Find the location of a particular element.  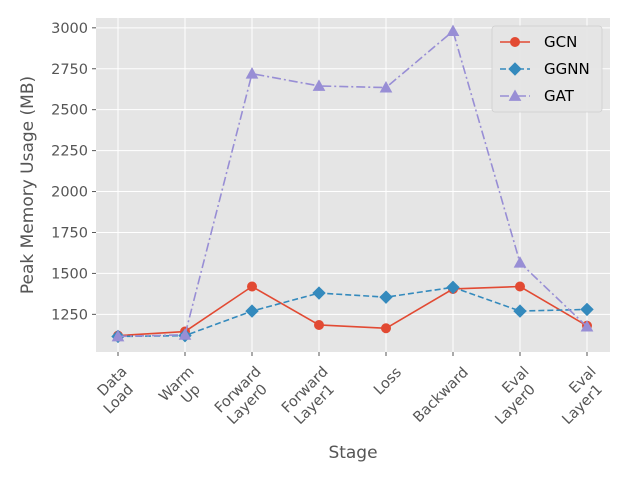

y-tick-label: 2250 is located at coordinates (69, 152).